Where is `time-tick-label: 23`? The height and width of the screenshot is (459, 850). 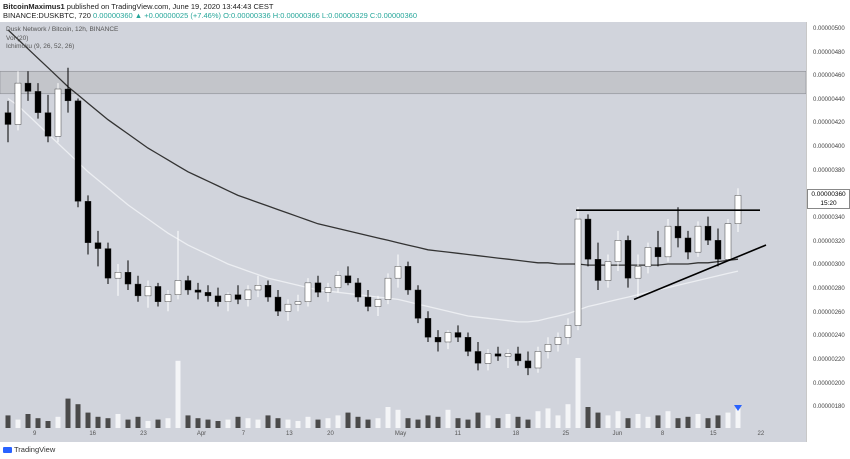
time-tick-label: 23 is located at coordinates (143, 434).